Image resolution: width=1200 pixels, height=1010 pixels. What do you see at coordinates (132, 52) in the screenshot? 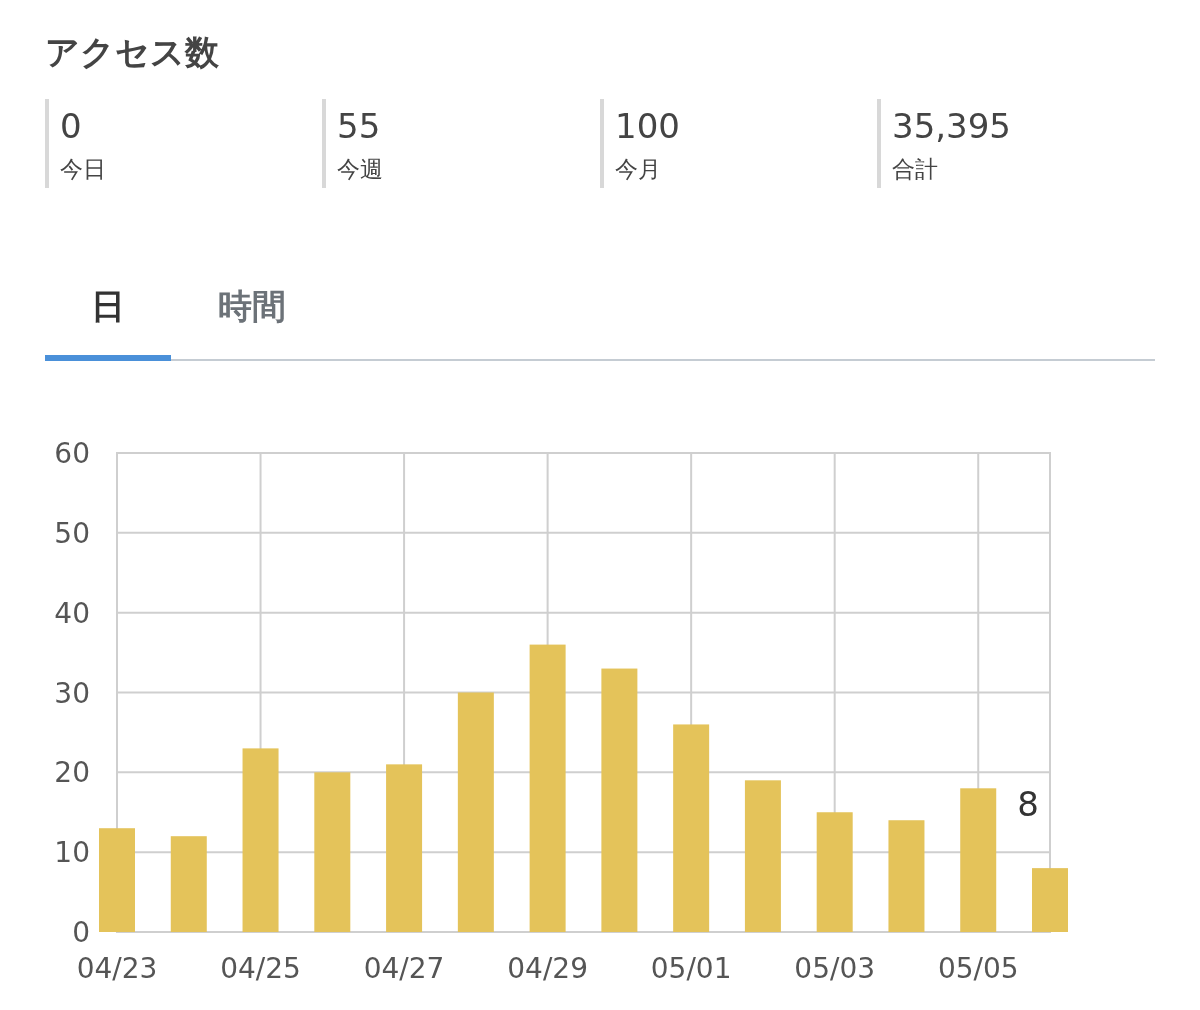
I see `text: アクセス数` at bounding box center [132, 52].